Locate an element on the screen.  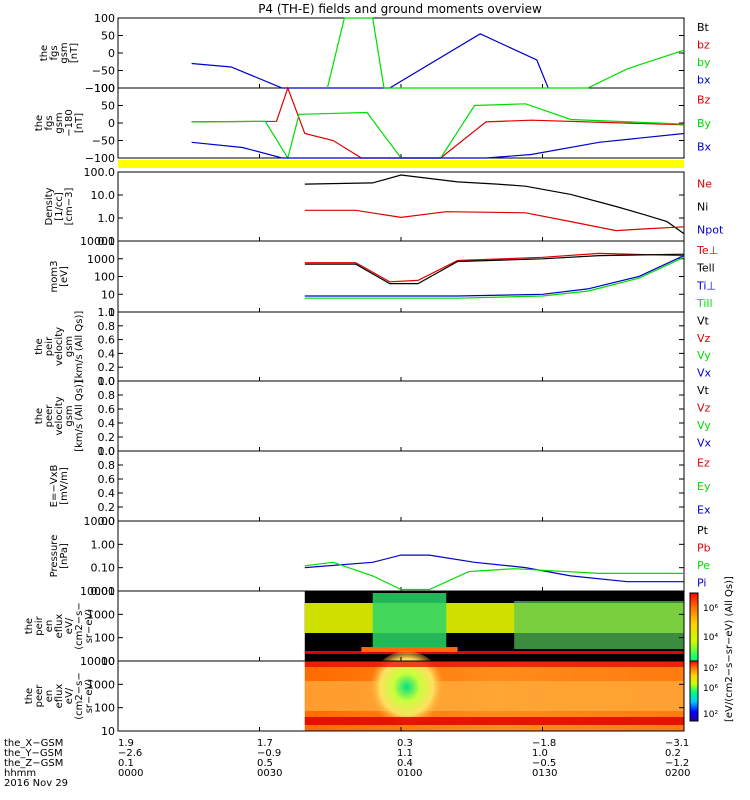
peer-spectrogram-topband is located at coordinates (494, 664).